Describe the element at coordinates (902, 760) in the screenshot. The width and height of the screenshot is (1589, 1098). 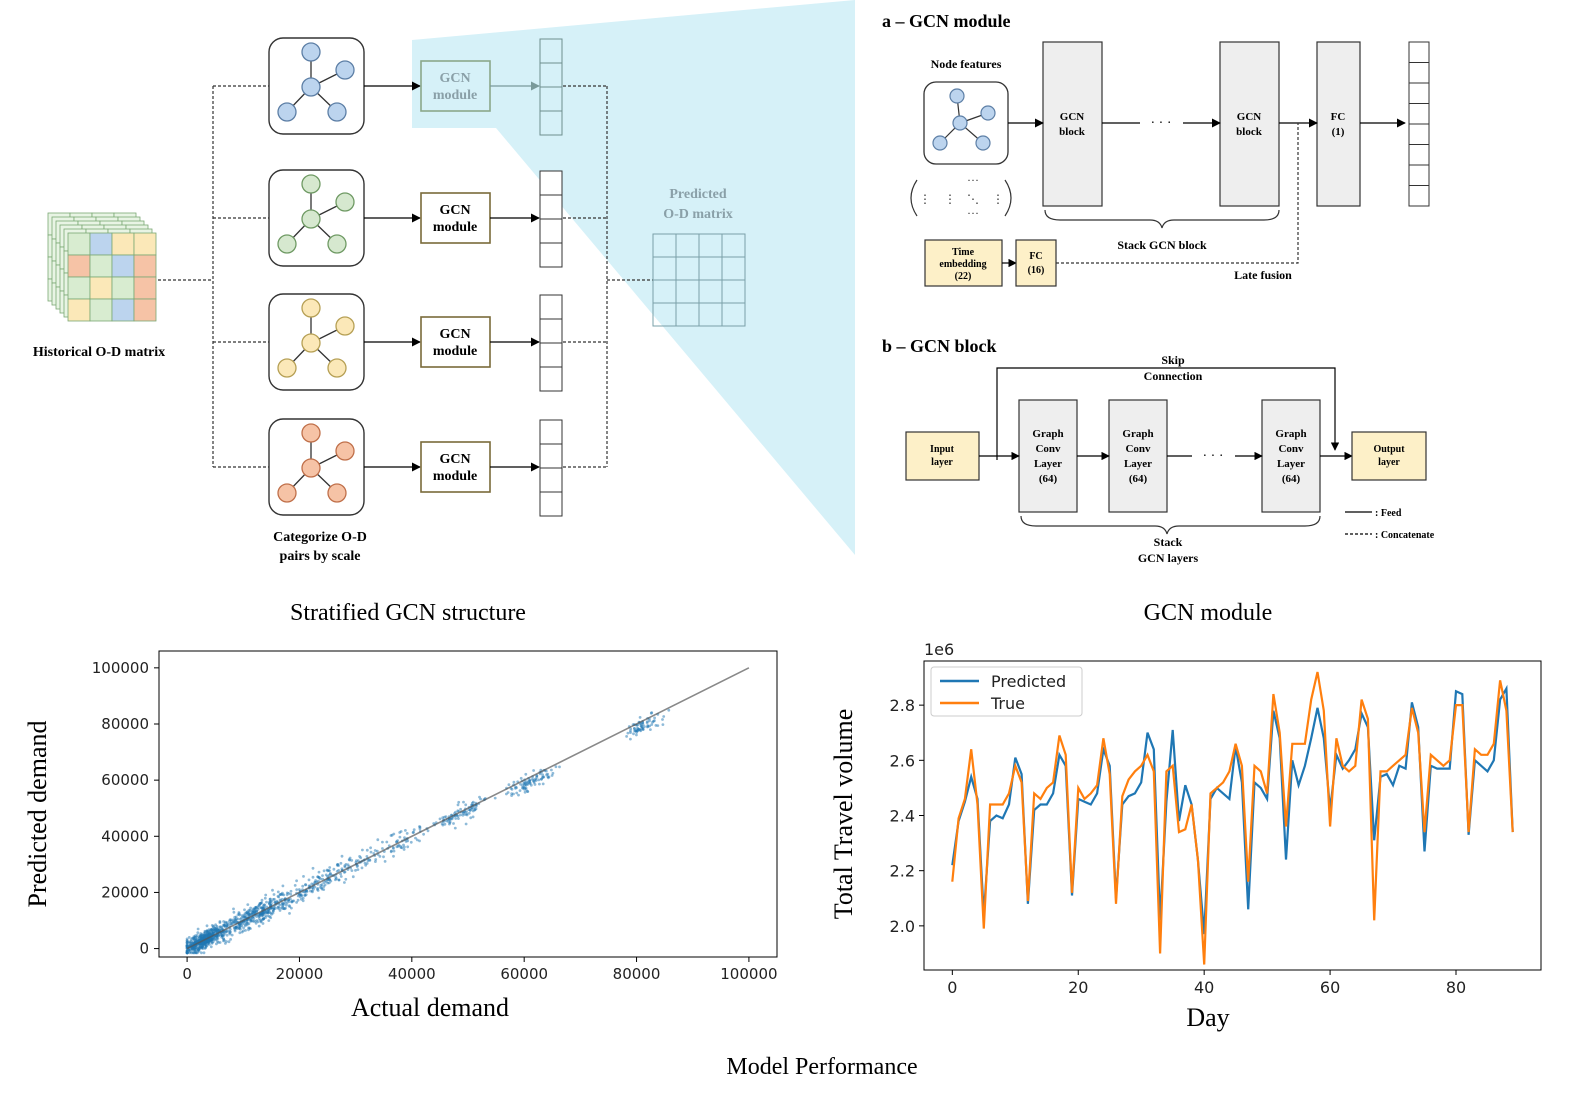
I see `y-tick-label: 2.6` at that location.